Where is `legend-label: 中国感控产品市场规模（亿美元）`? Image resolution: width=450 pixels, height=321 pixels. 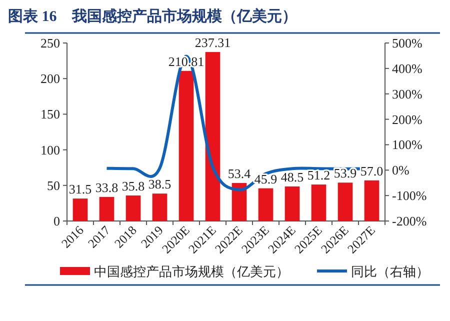 legend-label: 中国感控产品市场规模（亿美元） is located at coordinates (191, 271).